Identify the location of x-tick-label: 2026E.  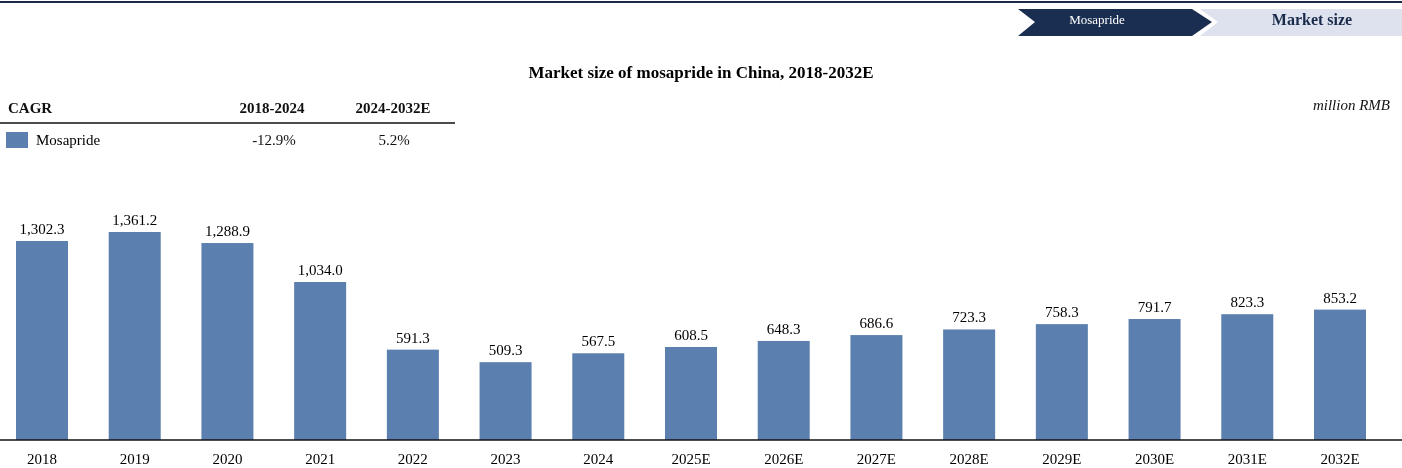
(784, 459).